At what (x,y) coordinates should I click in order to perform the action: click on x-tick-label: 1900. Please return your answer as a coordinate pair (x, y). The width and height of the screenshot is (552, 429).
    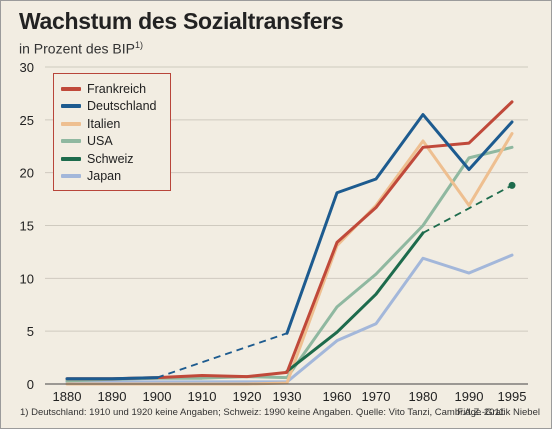
    Looking at the image, I should click on (157, 396).